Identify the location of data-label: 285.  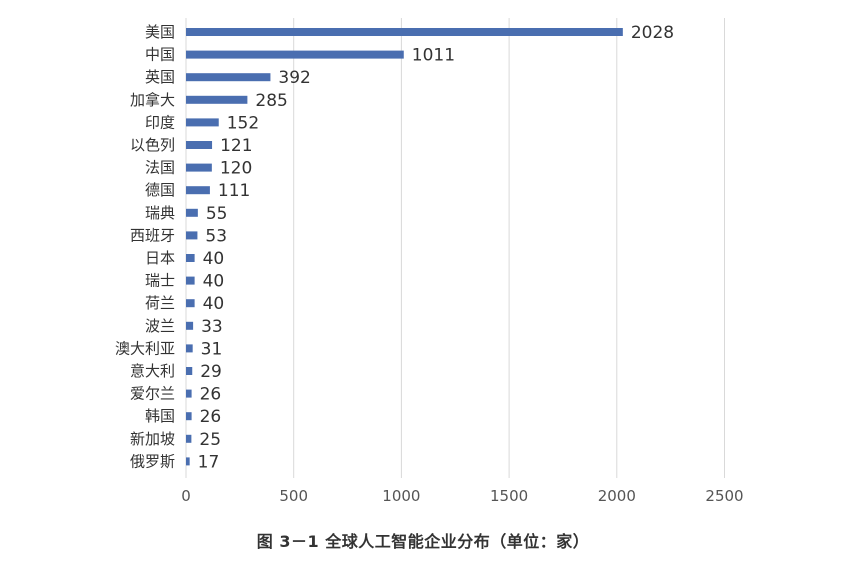
(271, 101).